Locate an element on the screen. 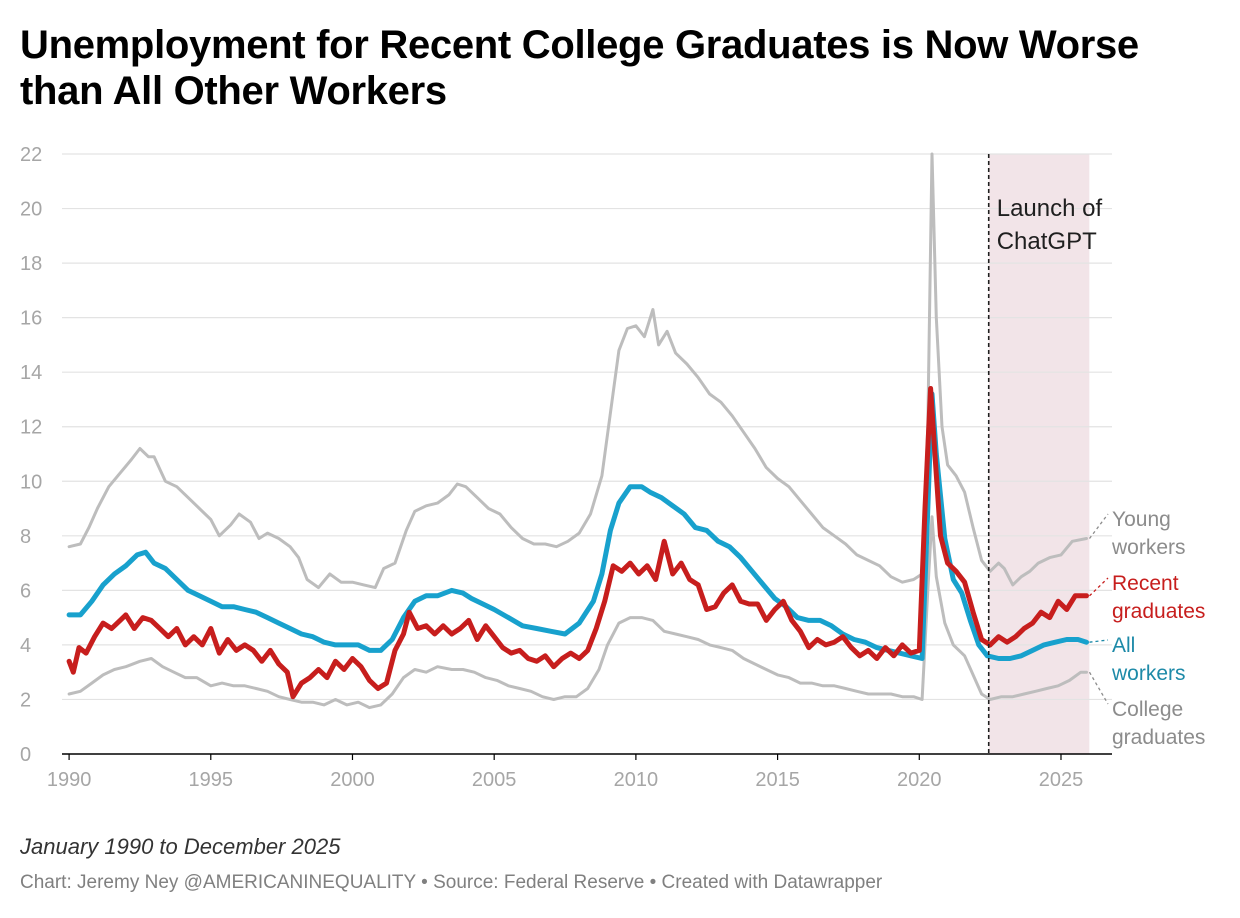  young-series-label: workers is located at coordinates (1148, 547).